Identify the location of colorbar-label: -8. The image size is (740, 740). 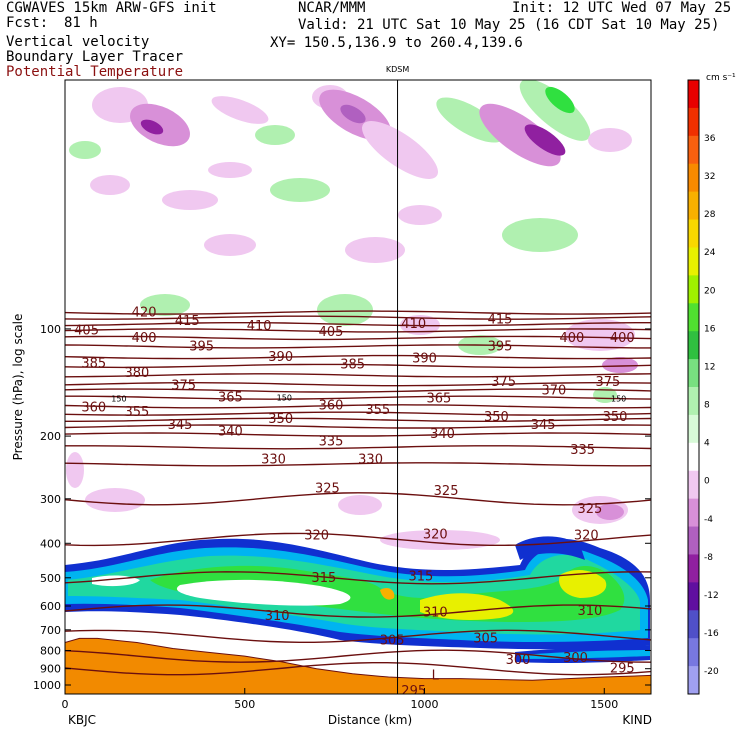
(708, 558).